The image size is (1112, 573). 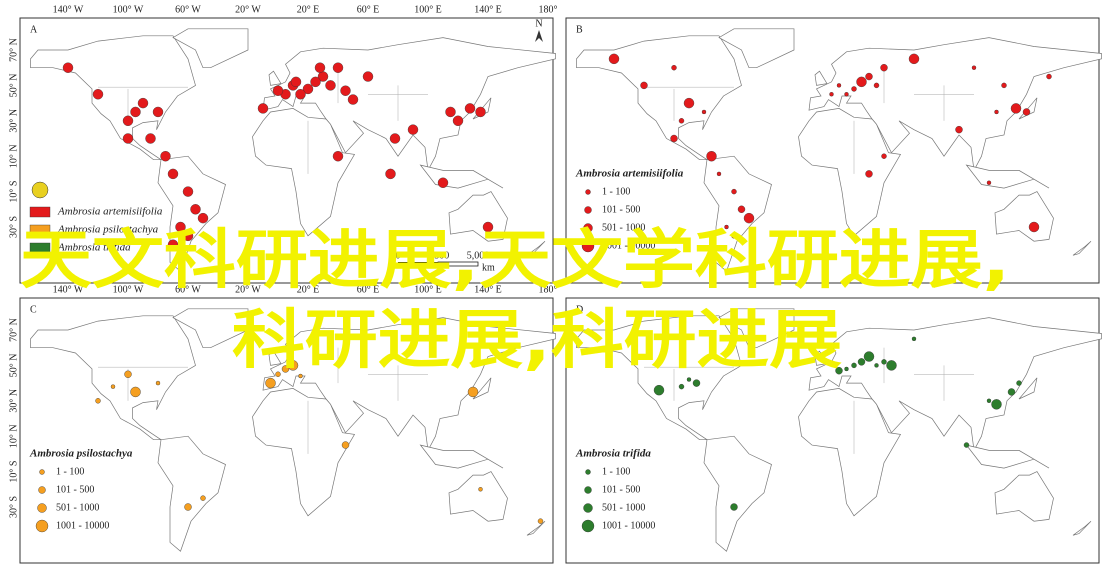 I want to click on latitude-label: 50° N, so click(x=13, y=366).